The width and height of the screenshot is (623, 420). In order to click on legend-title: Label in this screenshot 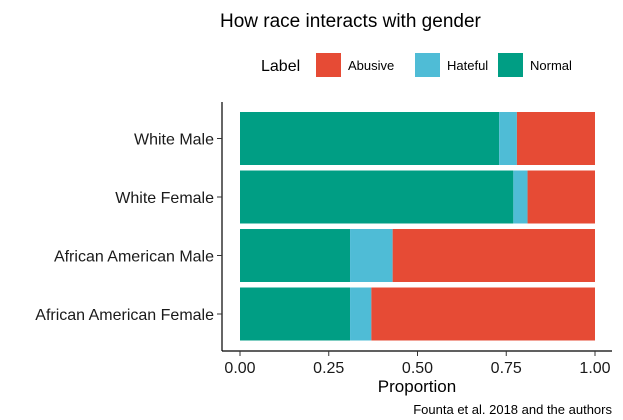, I will do `click(280, 66)`.